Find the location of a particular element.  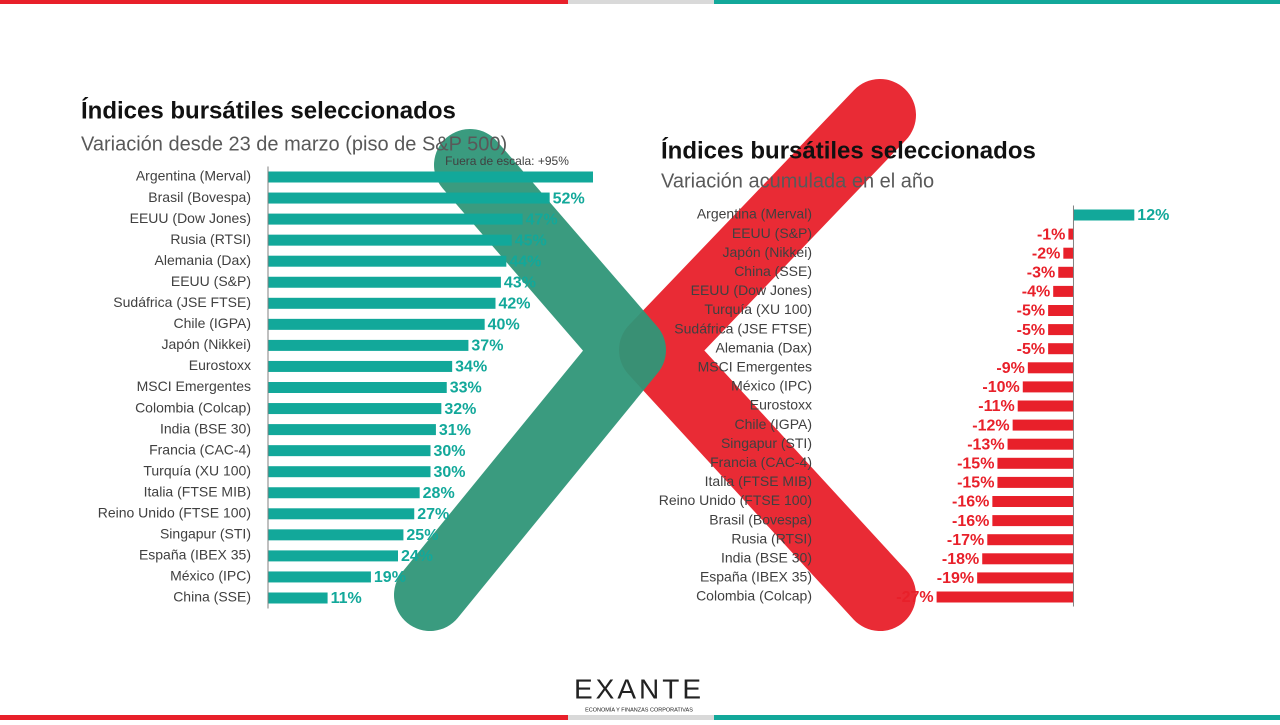

category-label: Singapur (STI) is located at coordinates (766, 443).